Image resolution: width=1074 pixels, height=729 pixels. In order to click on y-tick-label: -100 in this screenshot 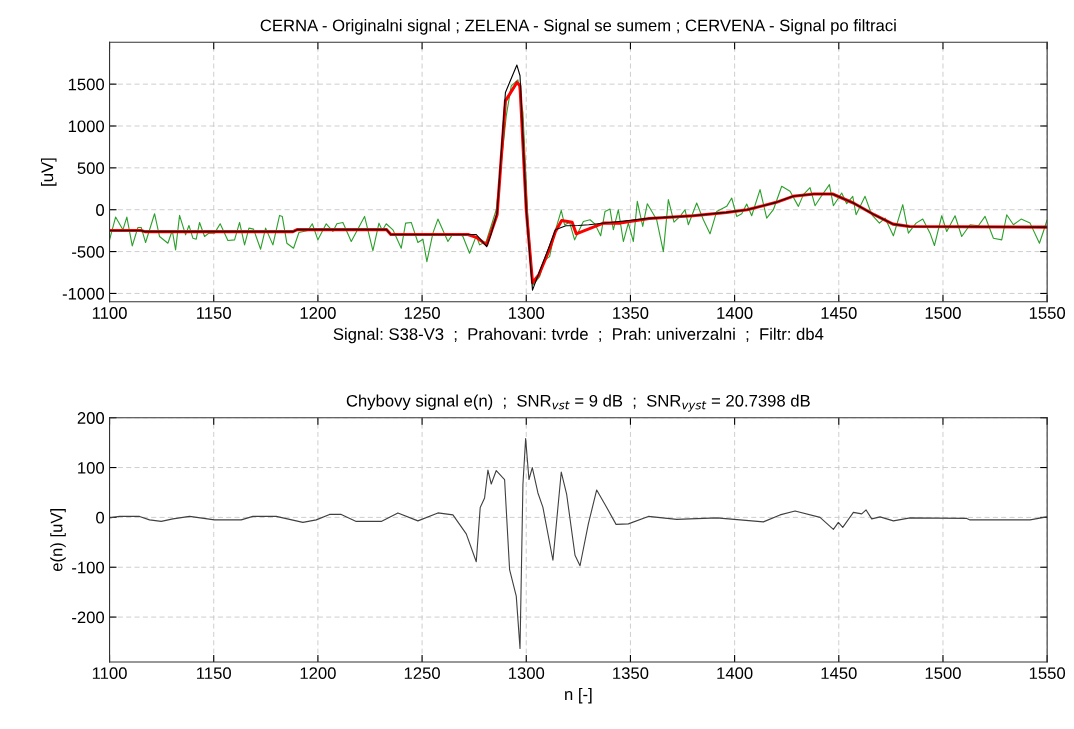, I will do `click(88, 567)`.